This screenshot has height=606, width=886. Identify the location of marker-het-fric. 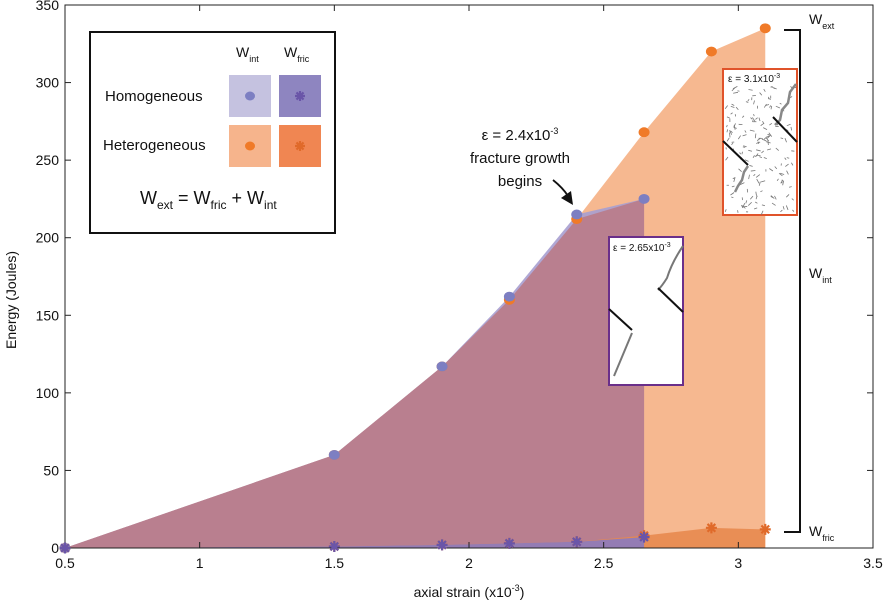
(711, 528).